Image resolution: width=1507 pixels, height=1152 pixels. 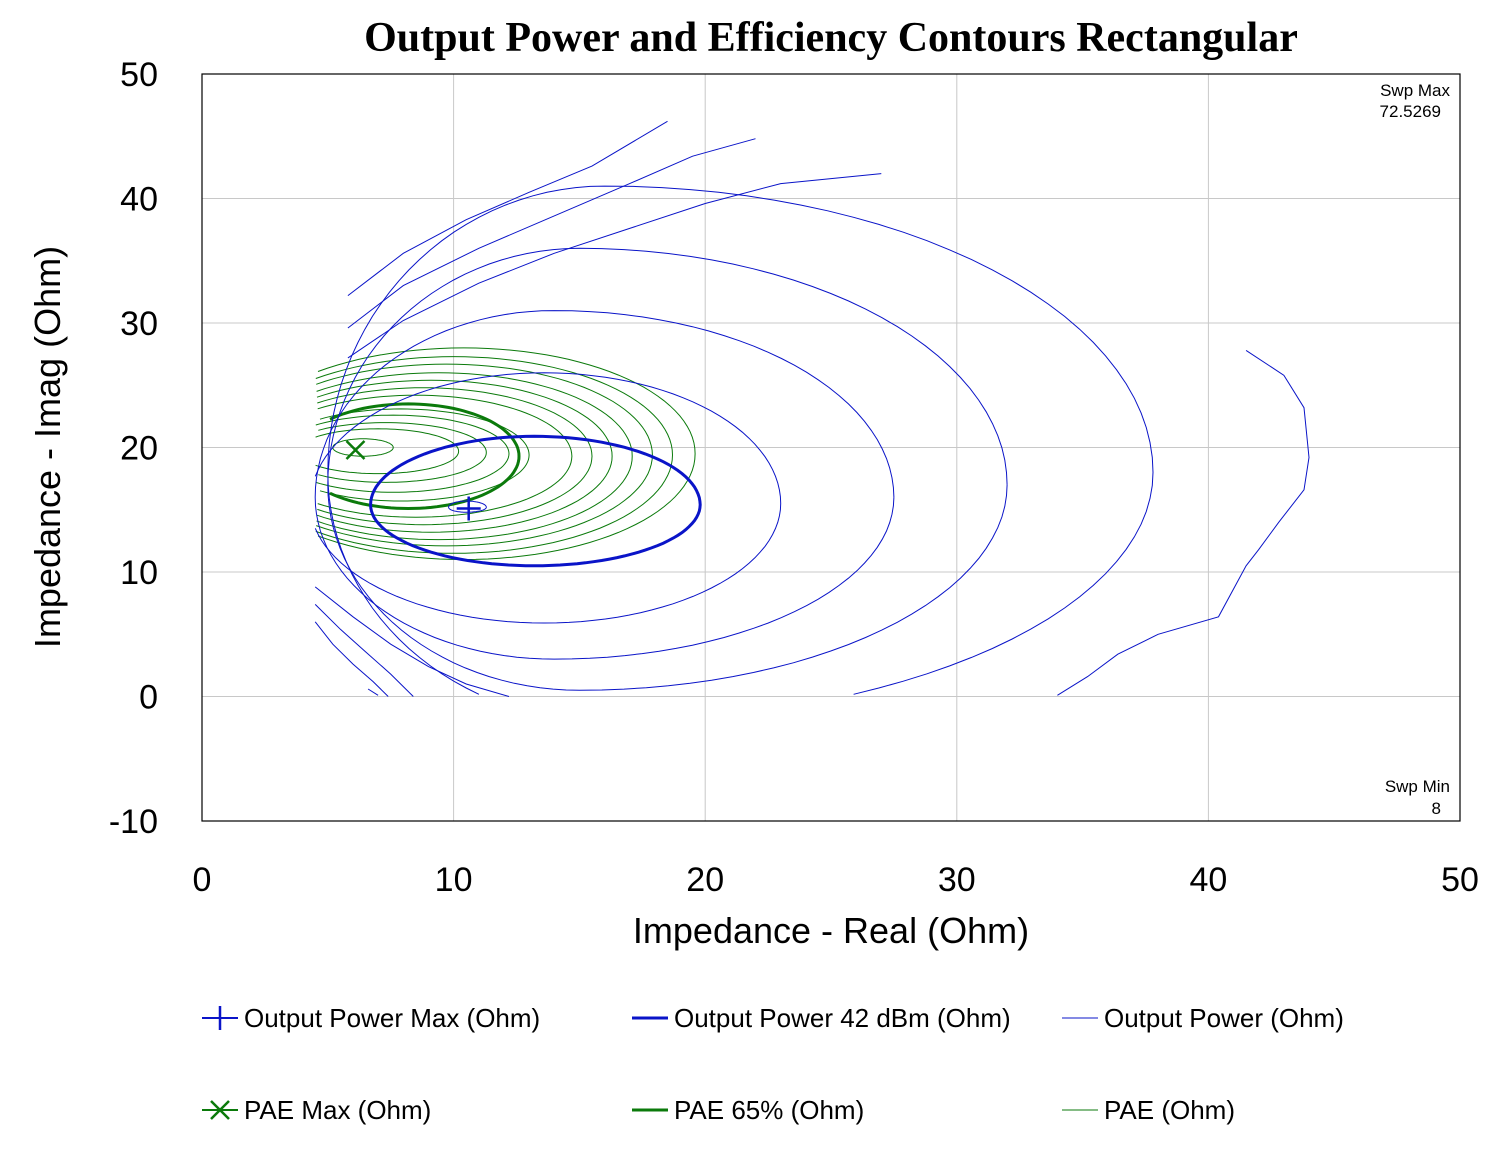 I want to click on power-max-marker, so click(x=468, y=508).